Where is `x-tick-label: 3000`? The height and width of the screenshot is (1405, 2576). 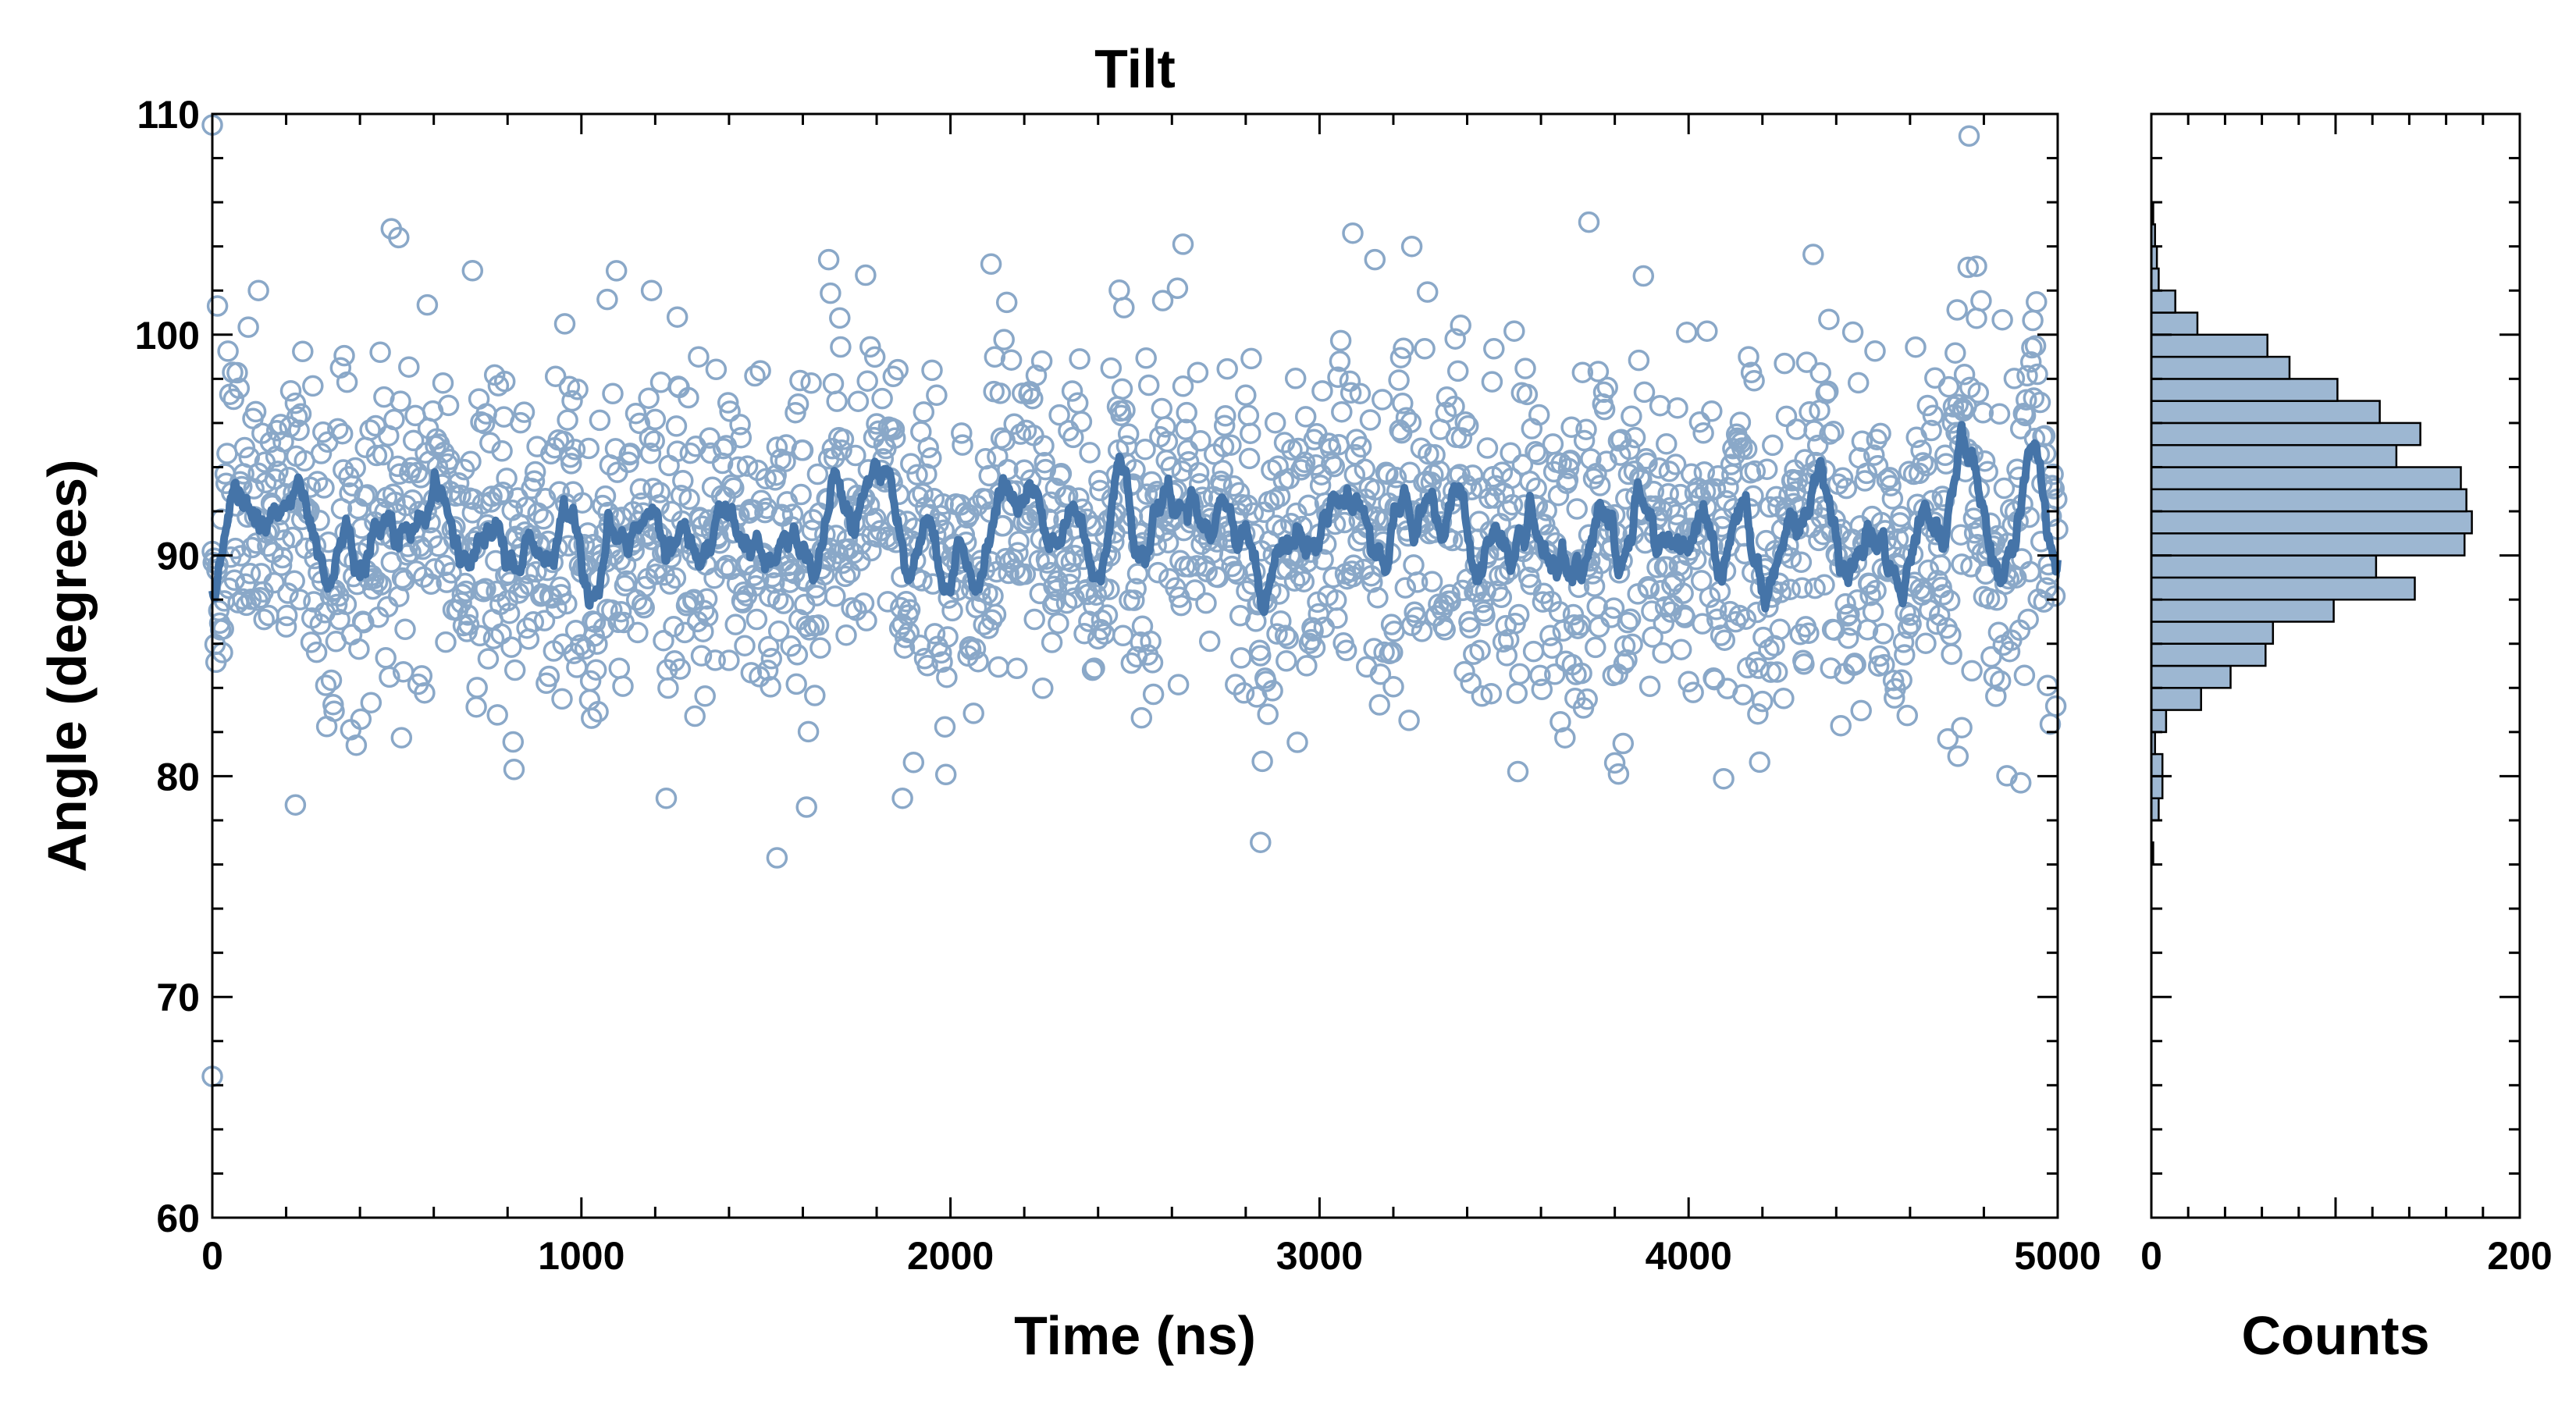 x-tick-label: 3000 is located at coordinates (1319, 1256).